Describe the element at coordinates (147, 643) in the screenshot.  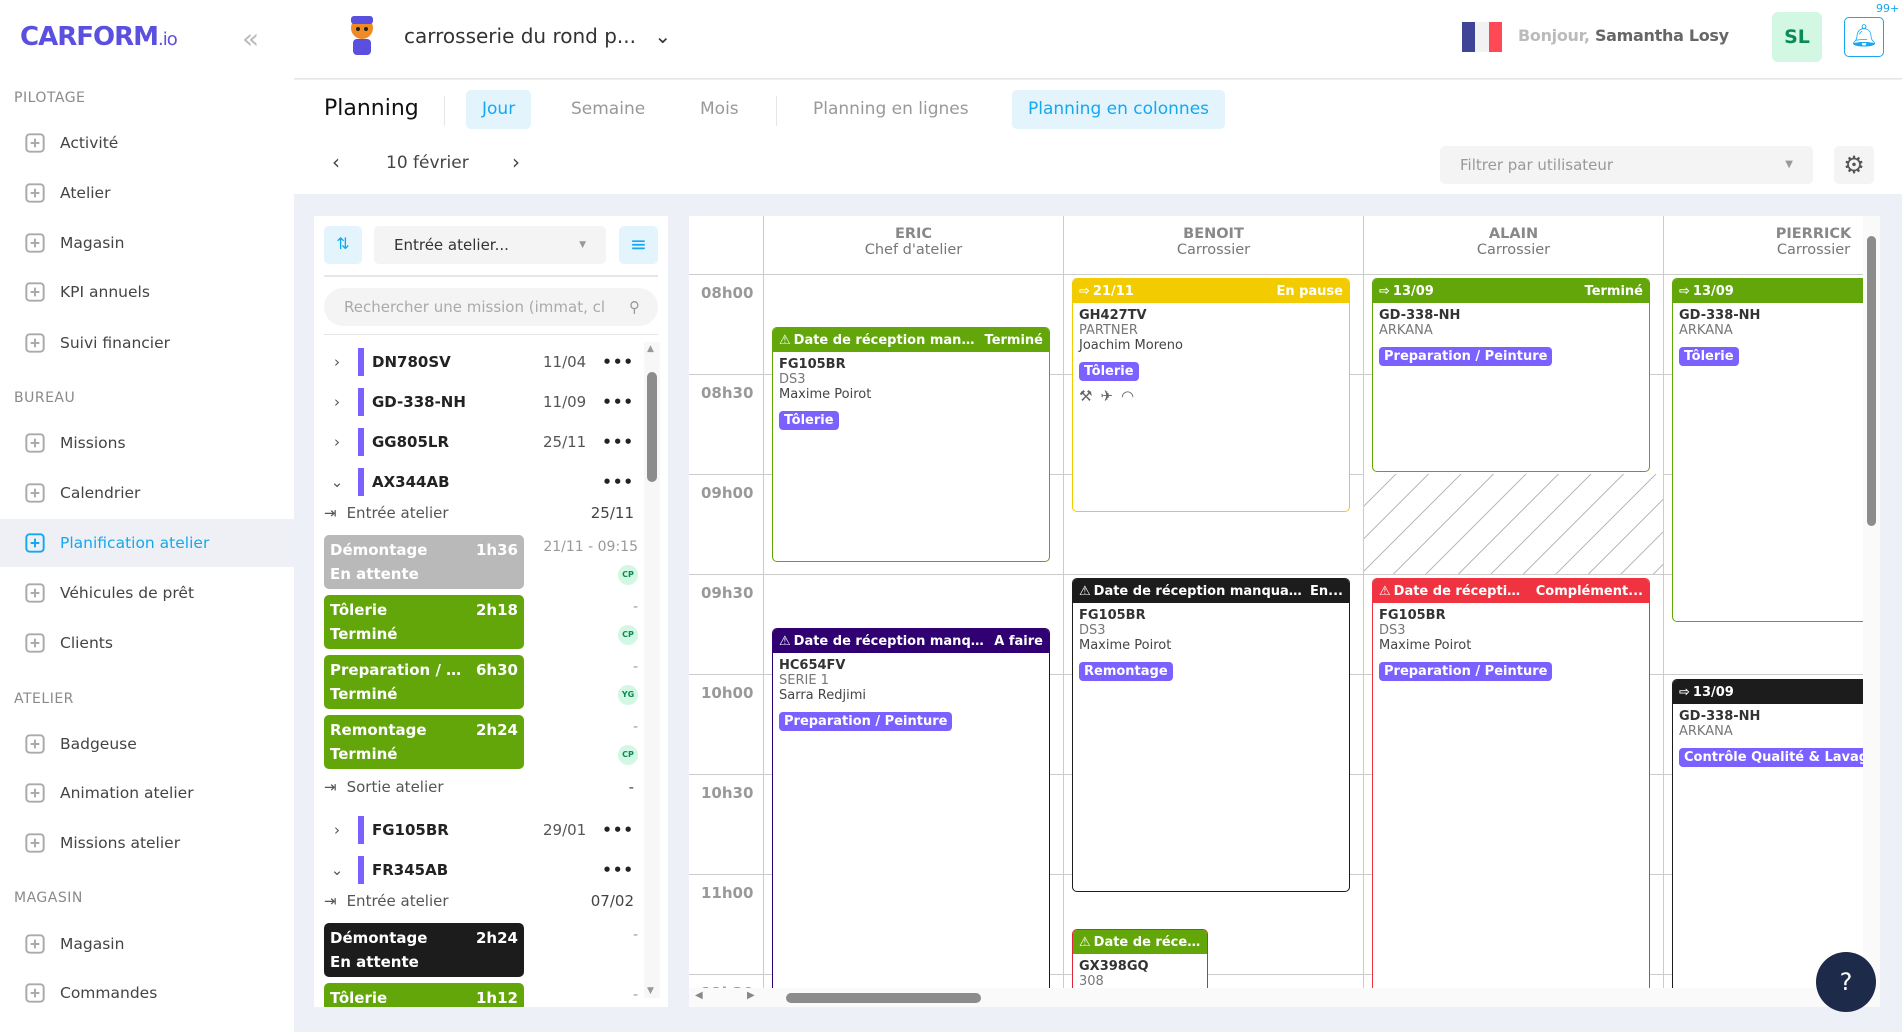
I see `sidebar-item-clients: Clients` at that location.